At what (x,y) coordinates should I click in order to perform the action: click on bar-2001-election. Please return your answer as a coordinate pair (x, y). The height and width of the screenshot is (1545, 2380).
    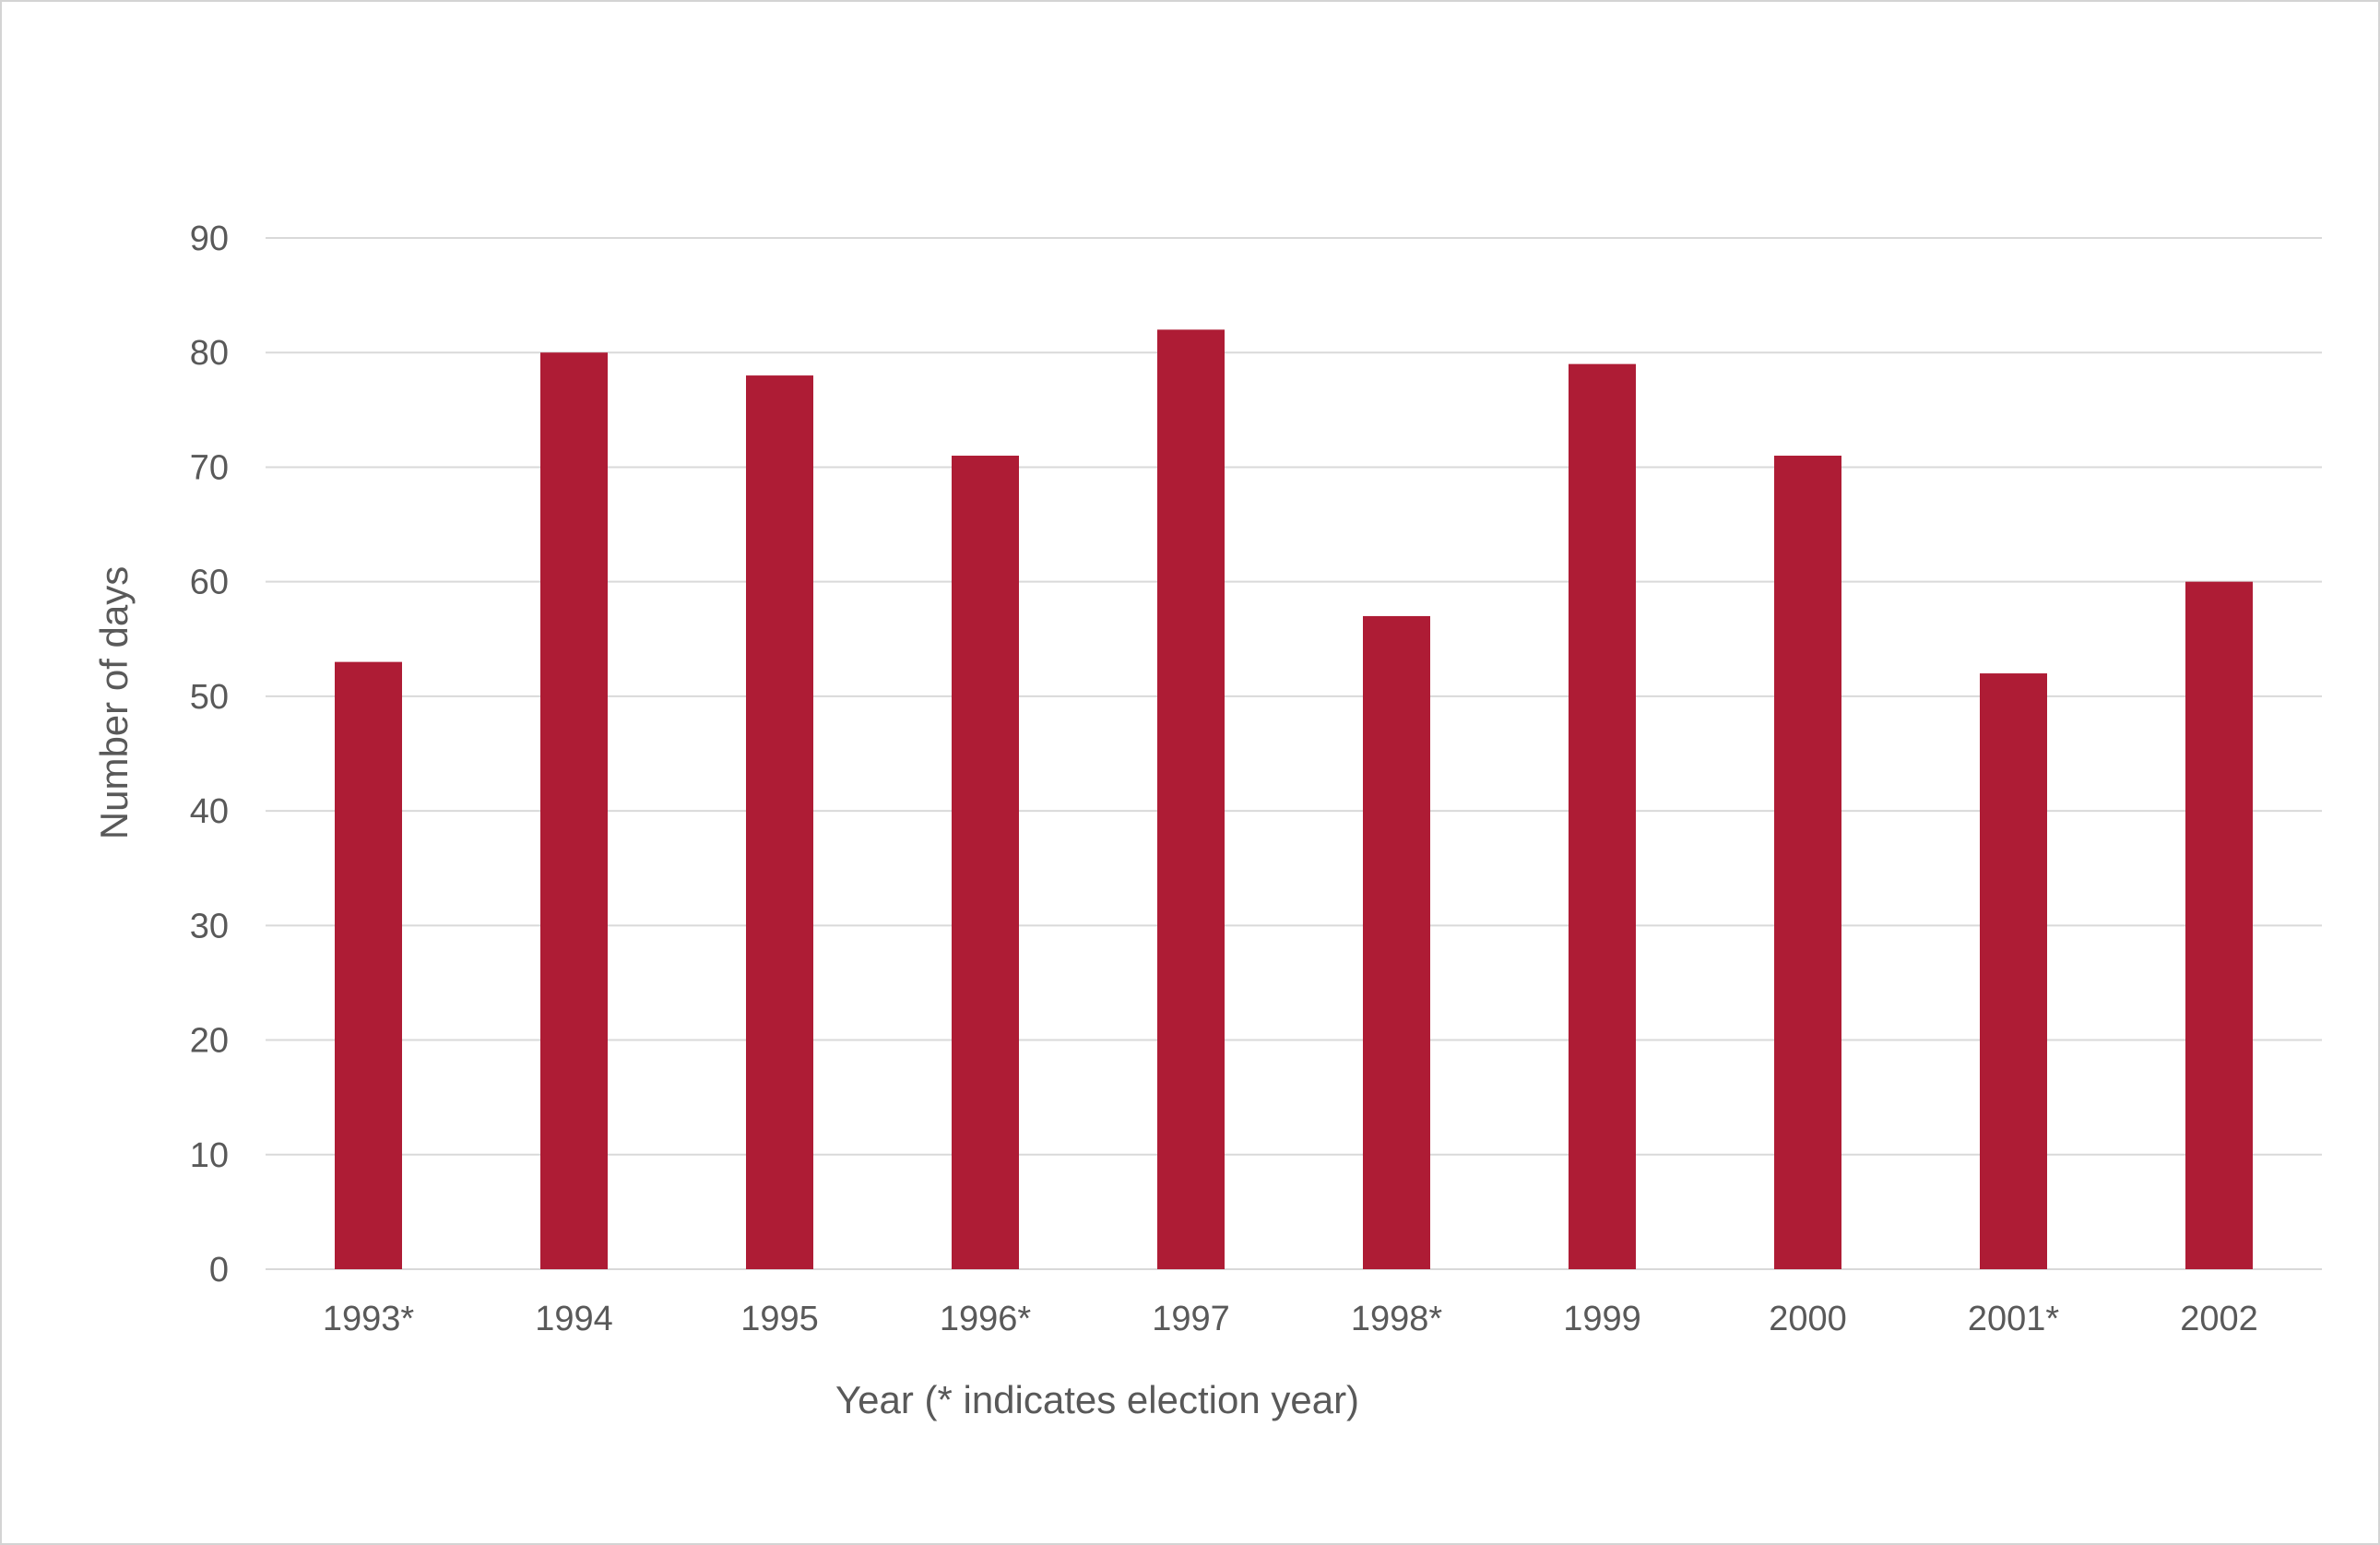
    Looking at the image, I should click on (2013, 971).